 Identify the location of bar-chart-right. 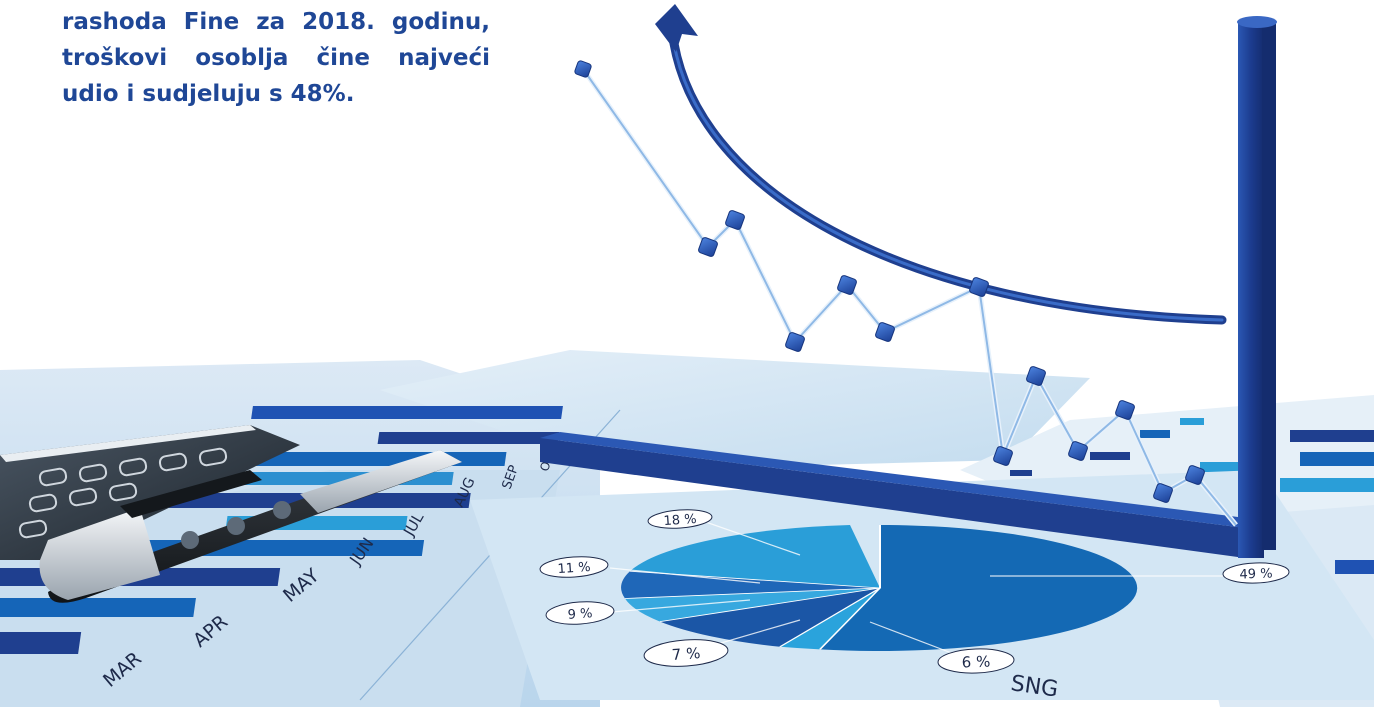
(1192, 496).